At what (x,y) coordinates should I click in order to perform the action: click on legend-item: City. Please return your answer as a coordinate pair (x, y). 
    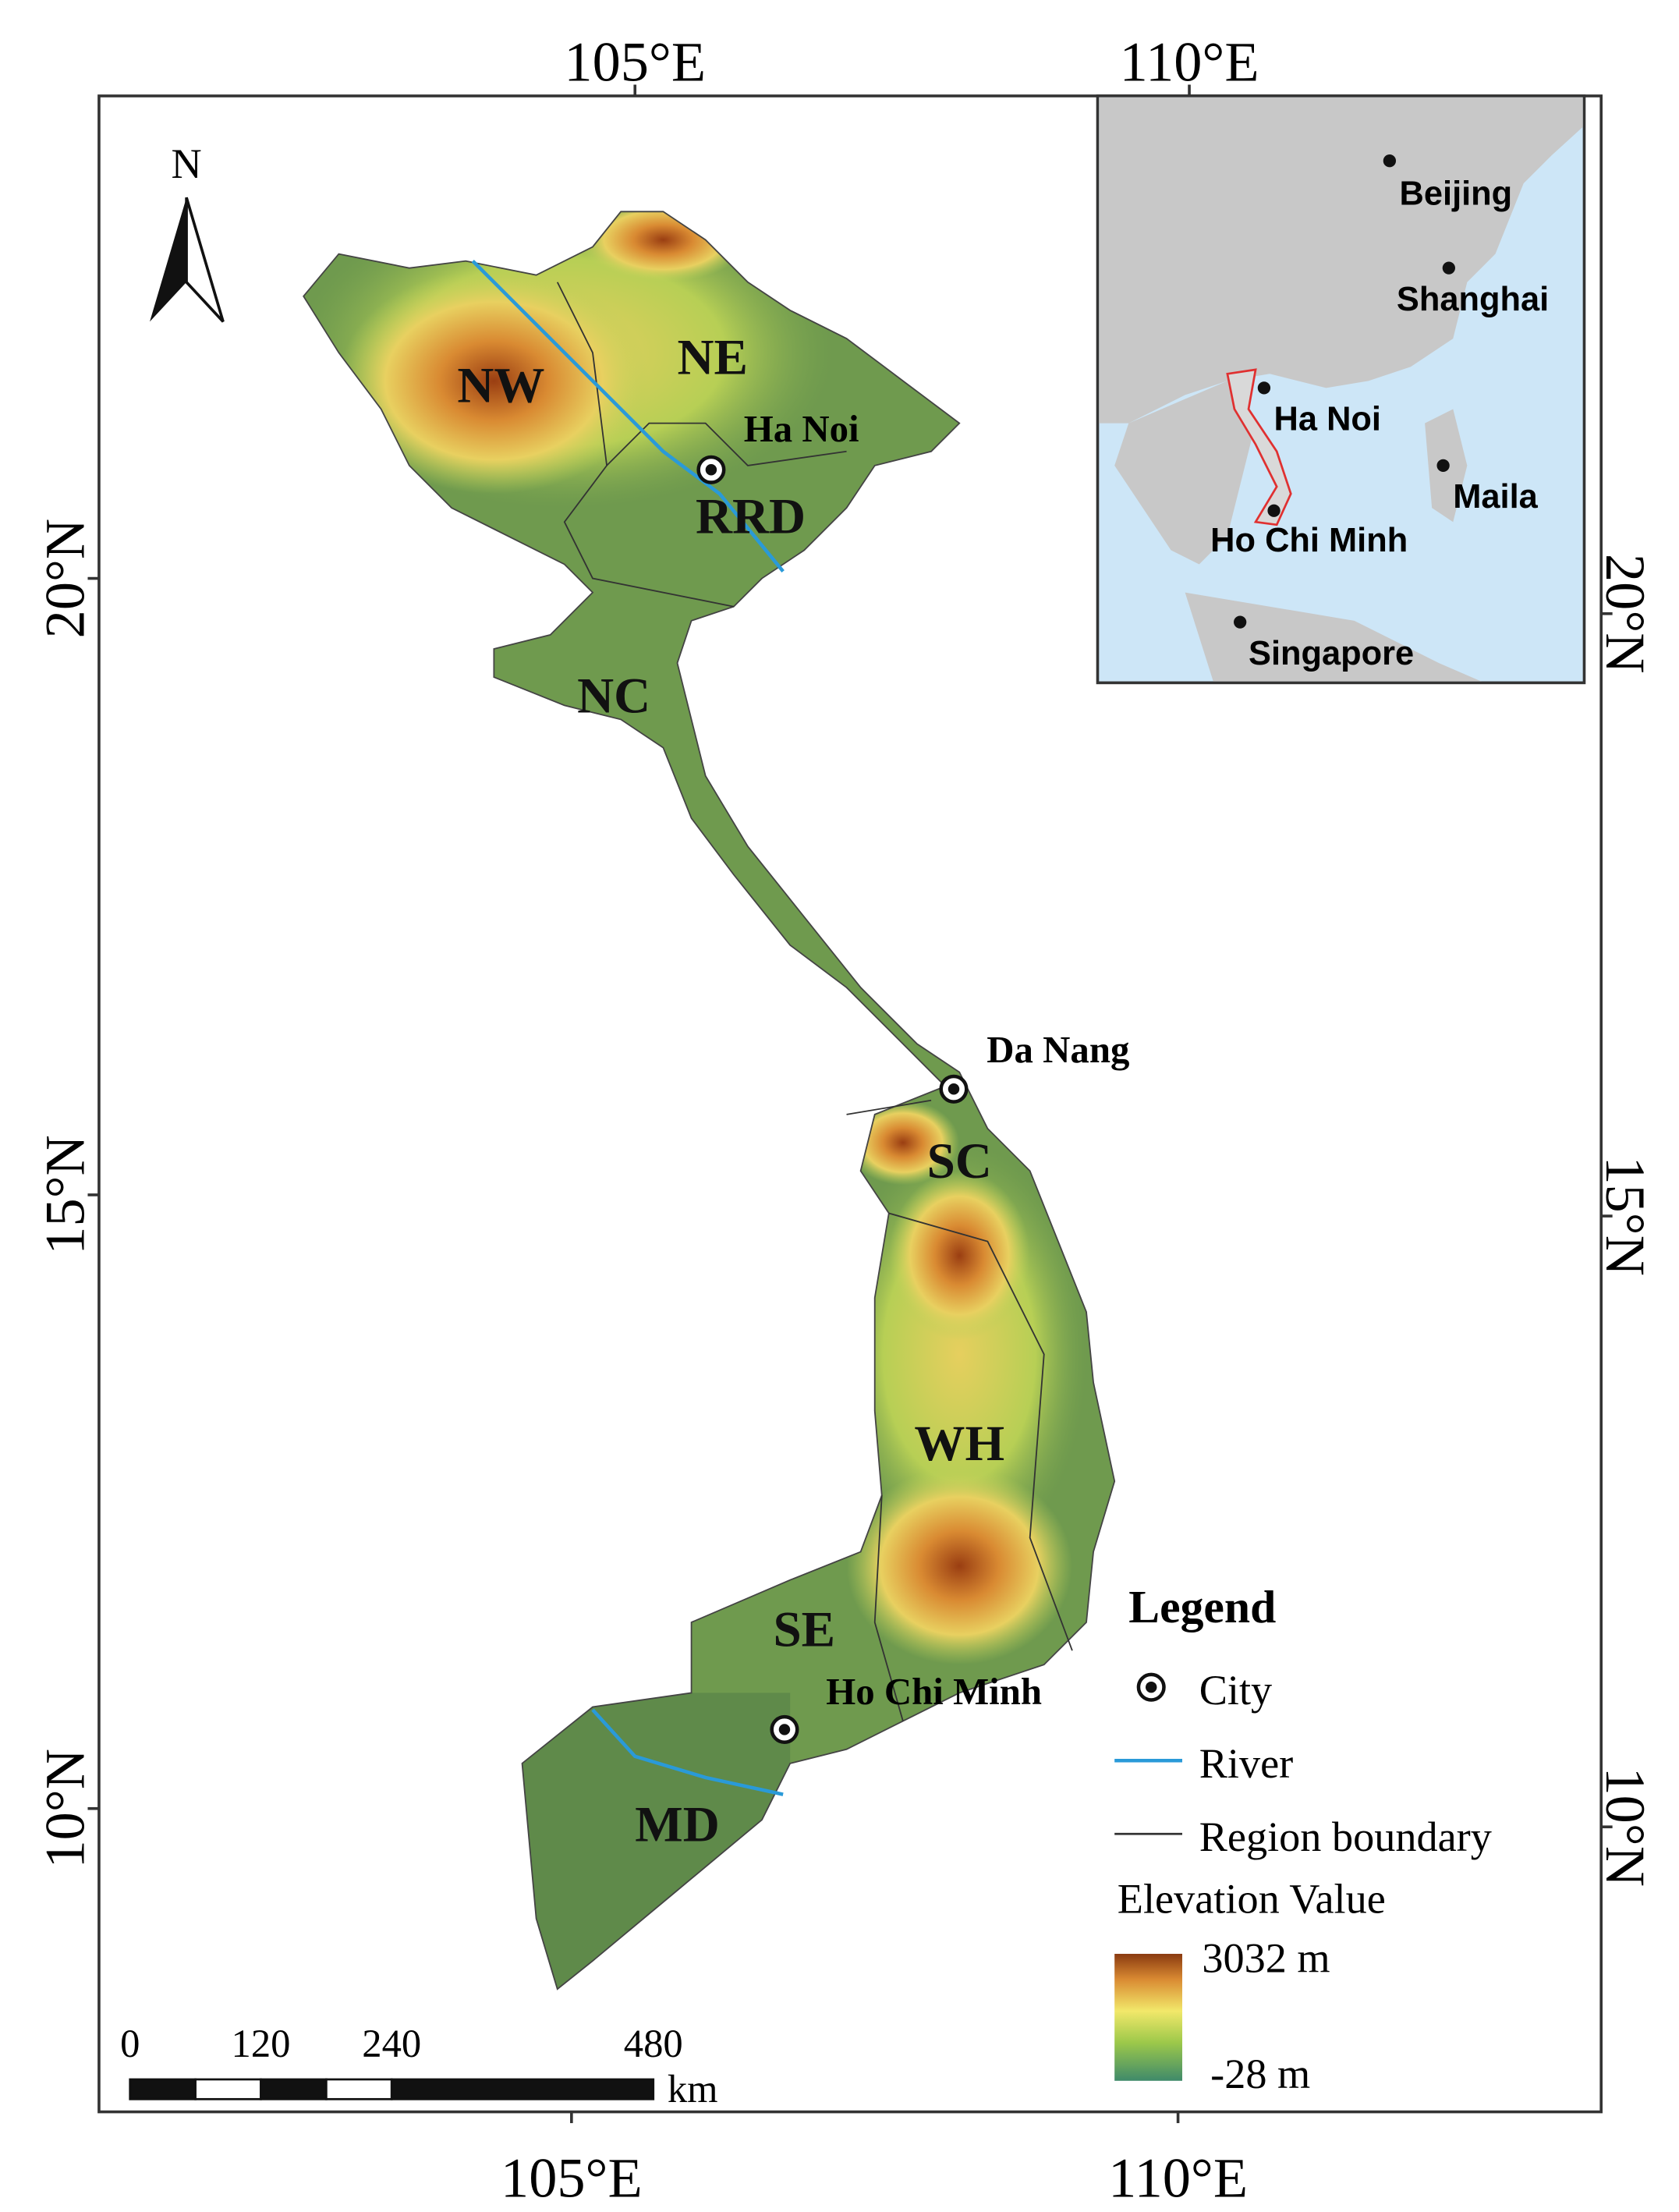
    Looking at the image, I should click on (1235, 1691).